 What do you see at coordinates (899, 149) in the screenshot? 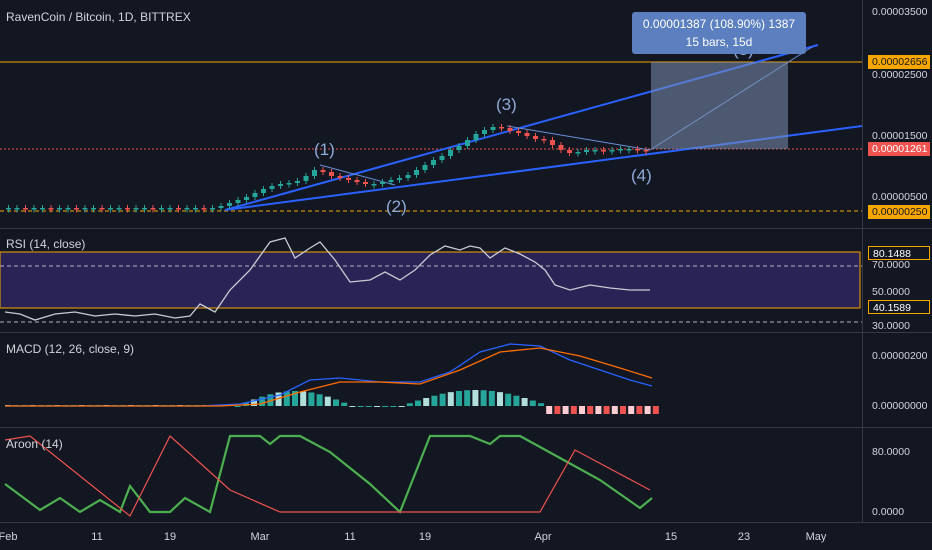
I see `price-tag-current: 0.00001261` at bounding box center [899, 149].